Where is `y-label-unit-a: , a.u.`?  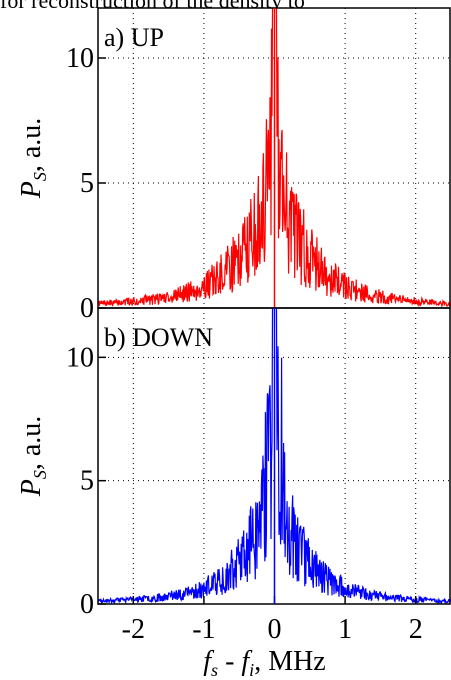
y-label-unit-a: , a.u. is located at coordinates (31, 145).